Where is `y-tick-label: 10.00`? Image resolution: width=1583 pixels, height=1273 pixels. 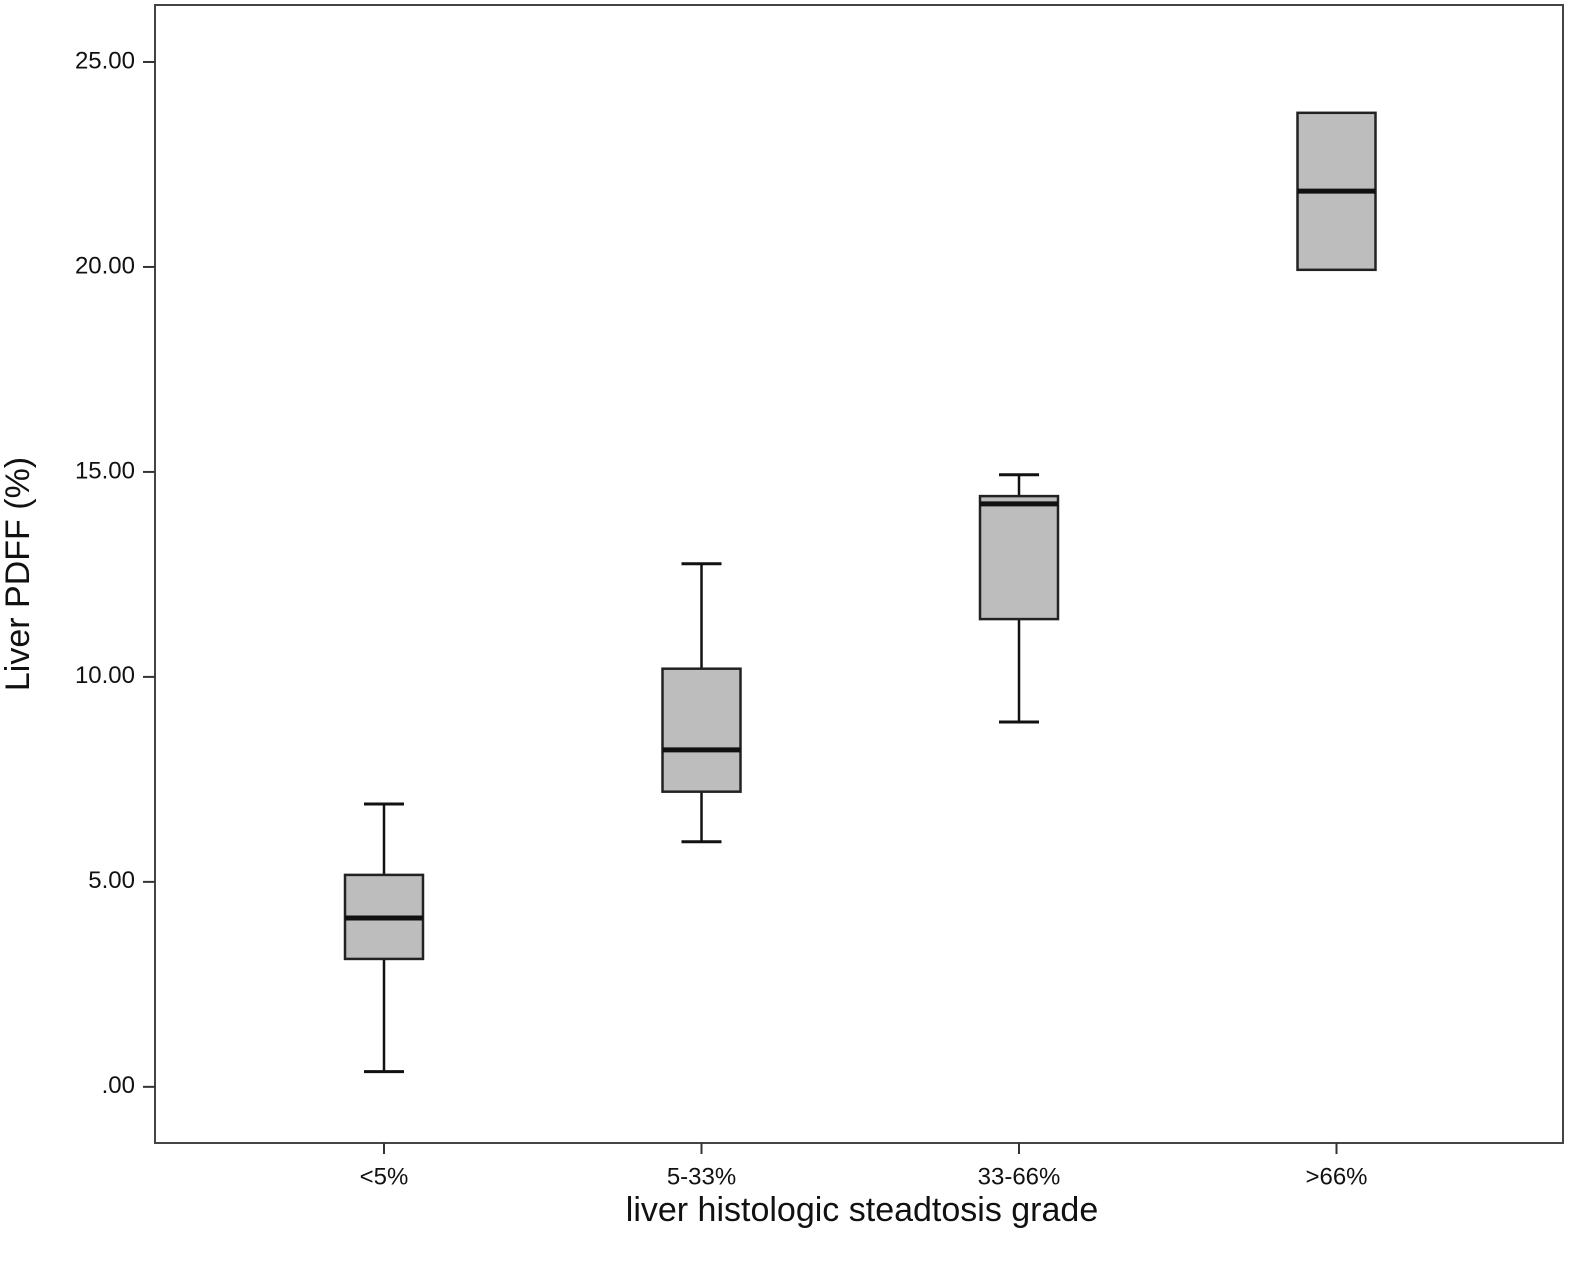 y-tick-label: 10.00 is located at coordinates (105, 675).